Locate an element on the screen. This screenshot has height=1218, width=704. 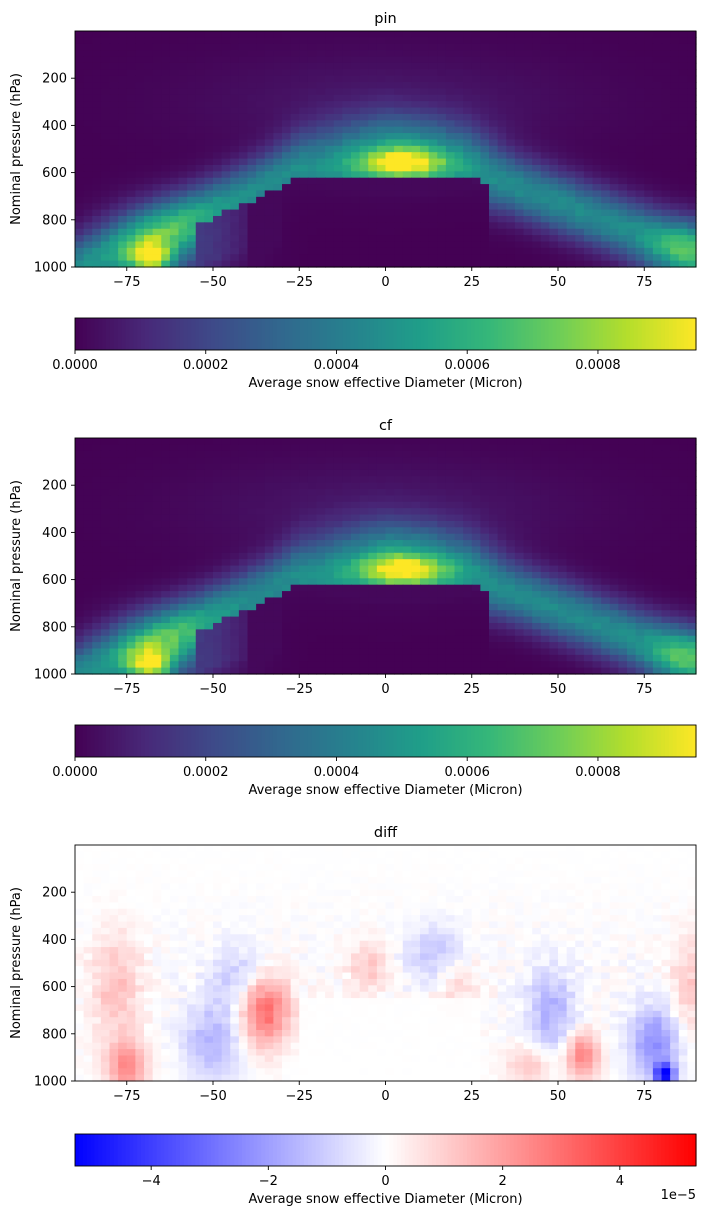
x-tick-label: 75 is located at coordinates (644, 282).